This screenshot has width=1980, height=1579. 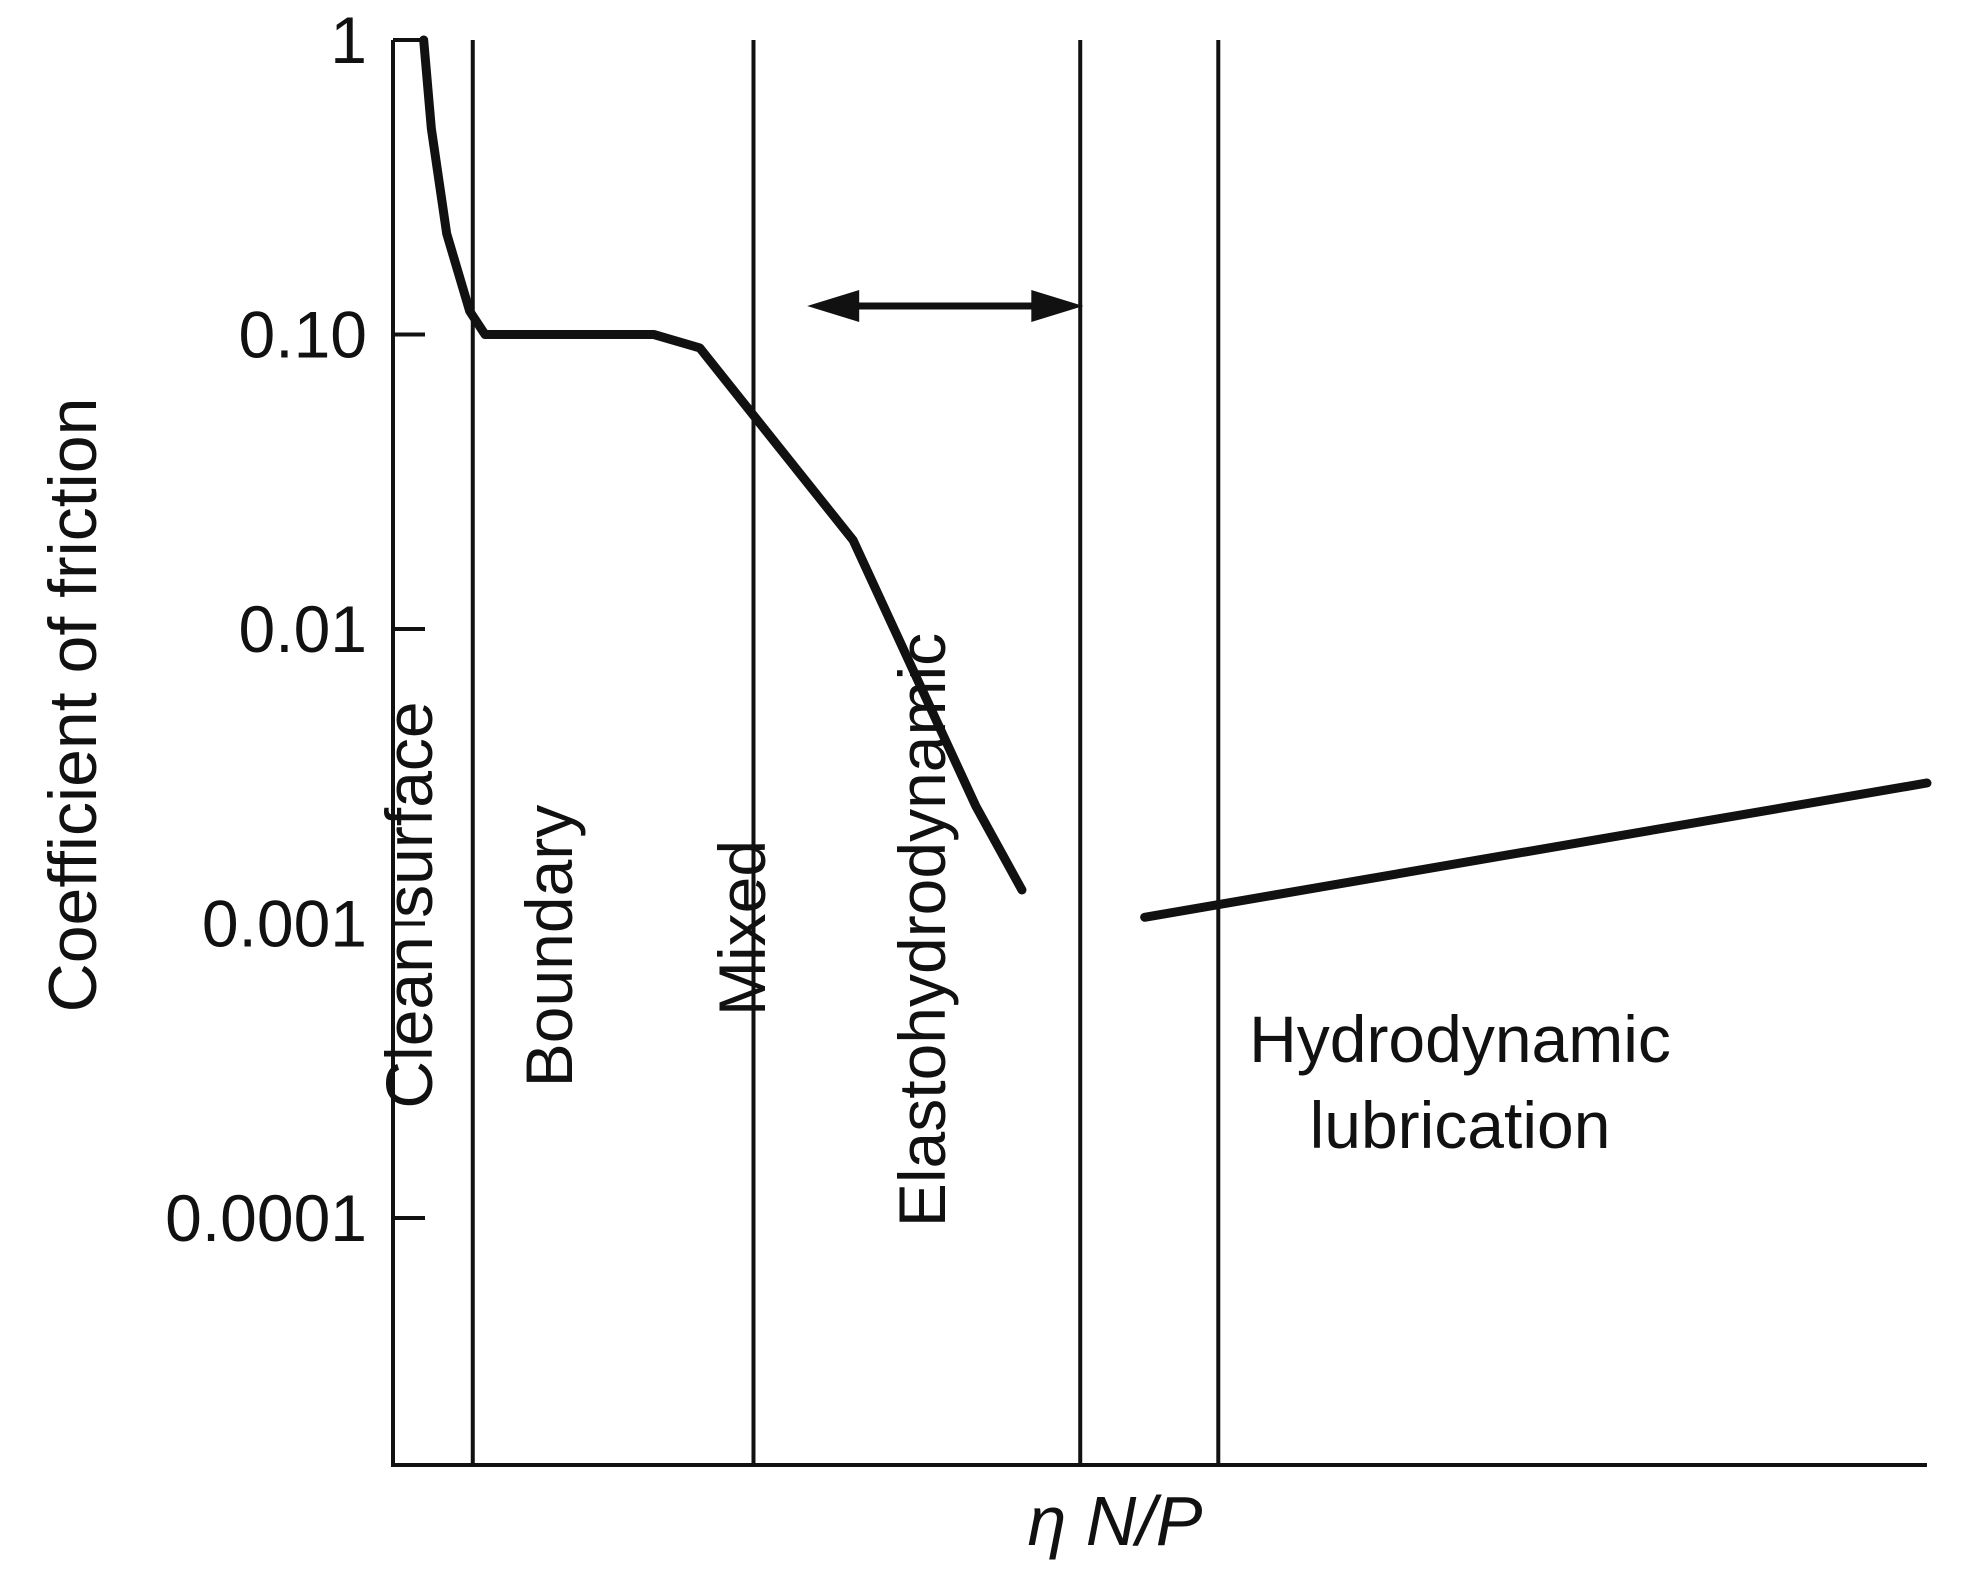 What do you see at coordinates (1057, 305) in the screenshot?
I see `arrow-head-right` at bounding box center [1057, 305].